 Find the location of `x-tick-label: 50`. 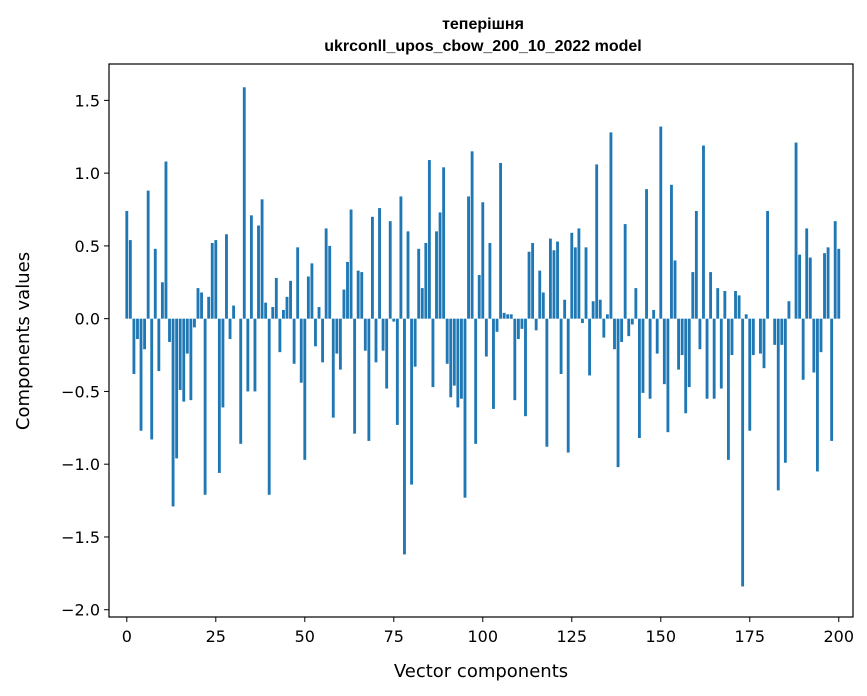

x-tick-label: 50 is located at coordinates (305, 636).